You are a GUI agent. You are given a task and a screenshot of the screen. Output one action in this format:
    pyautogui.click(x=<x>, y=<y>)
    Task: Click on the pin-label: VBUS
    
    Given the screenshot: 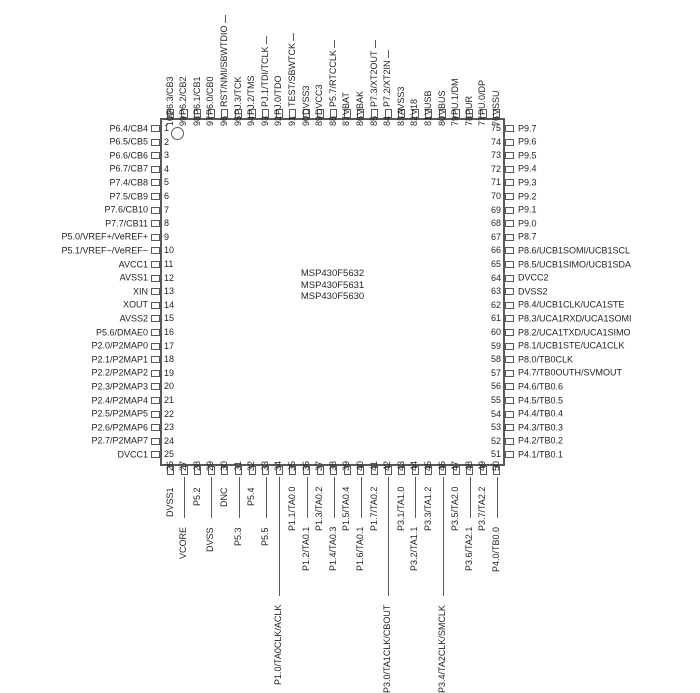 What is the action you would take?
    pyautogui.click(x=441, y=102)
    